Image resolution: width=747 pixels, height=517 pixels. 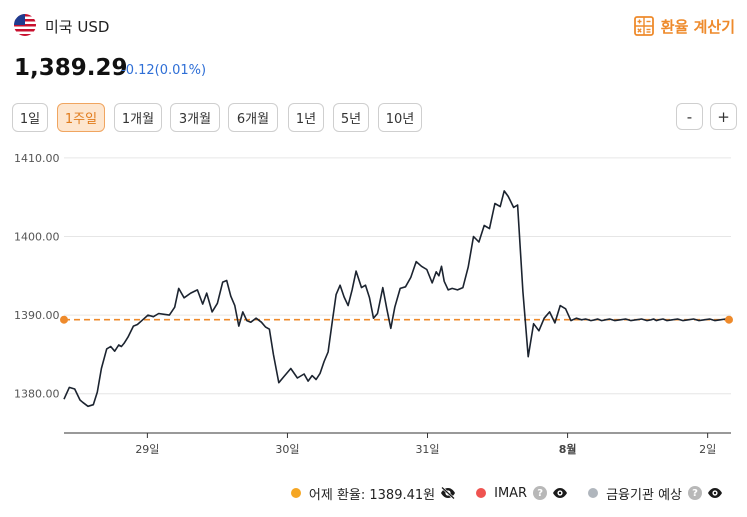 I want to click on x-tick-label: 31일, so click(x=427, y=449).